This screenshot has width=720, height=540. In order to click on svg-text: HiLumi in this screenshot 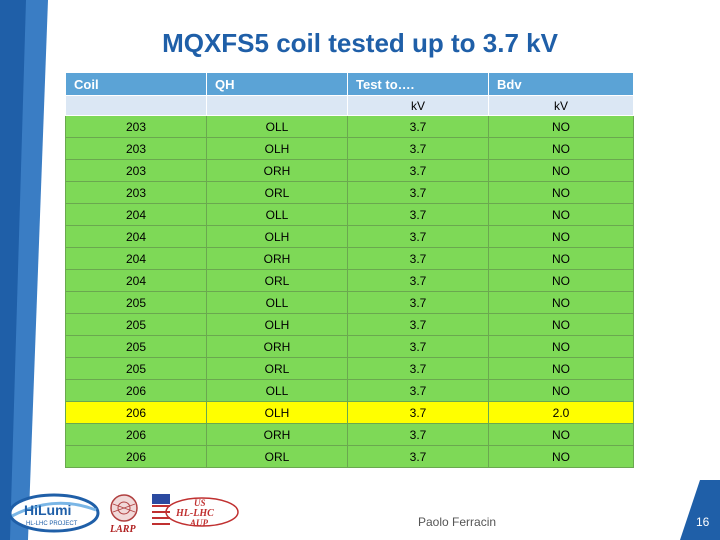, I will do `click(47, 510)`.